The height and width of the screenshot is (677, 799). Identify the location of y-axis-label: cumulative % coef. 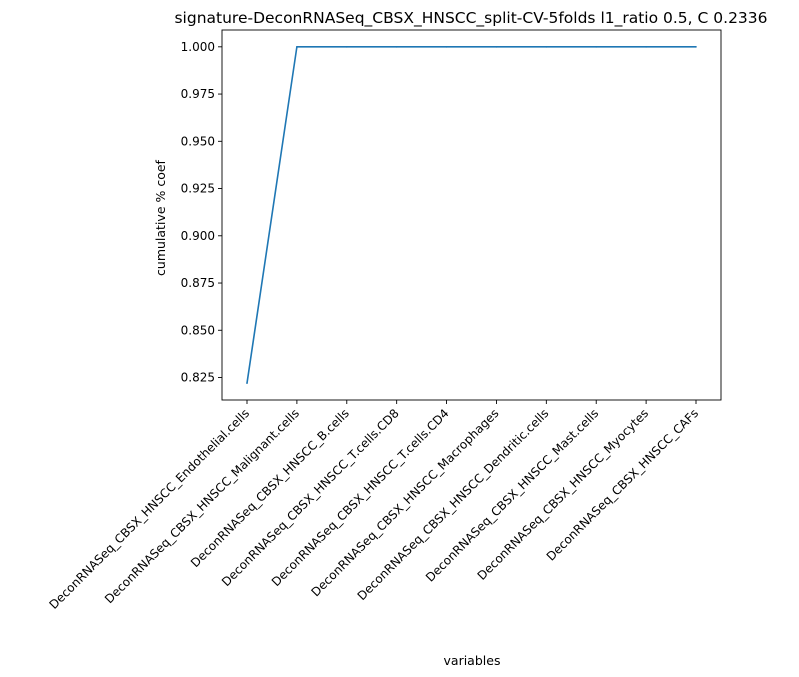
(160, 217).